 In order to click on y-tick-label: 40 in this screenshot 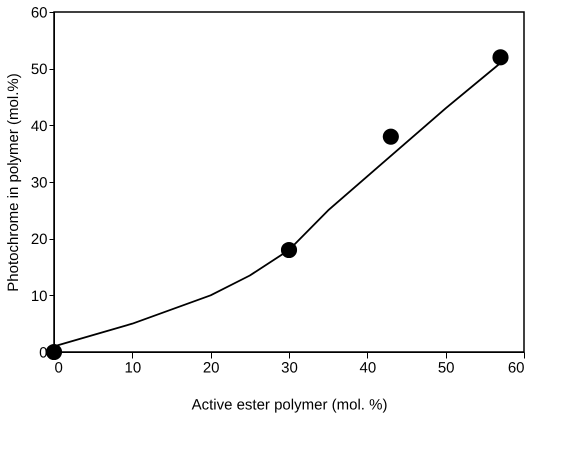, I will do `click(39, 126)`.